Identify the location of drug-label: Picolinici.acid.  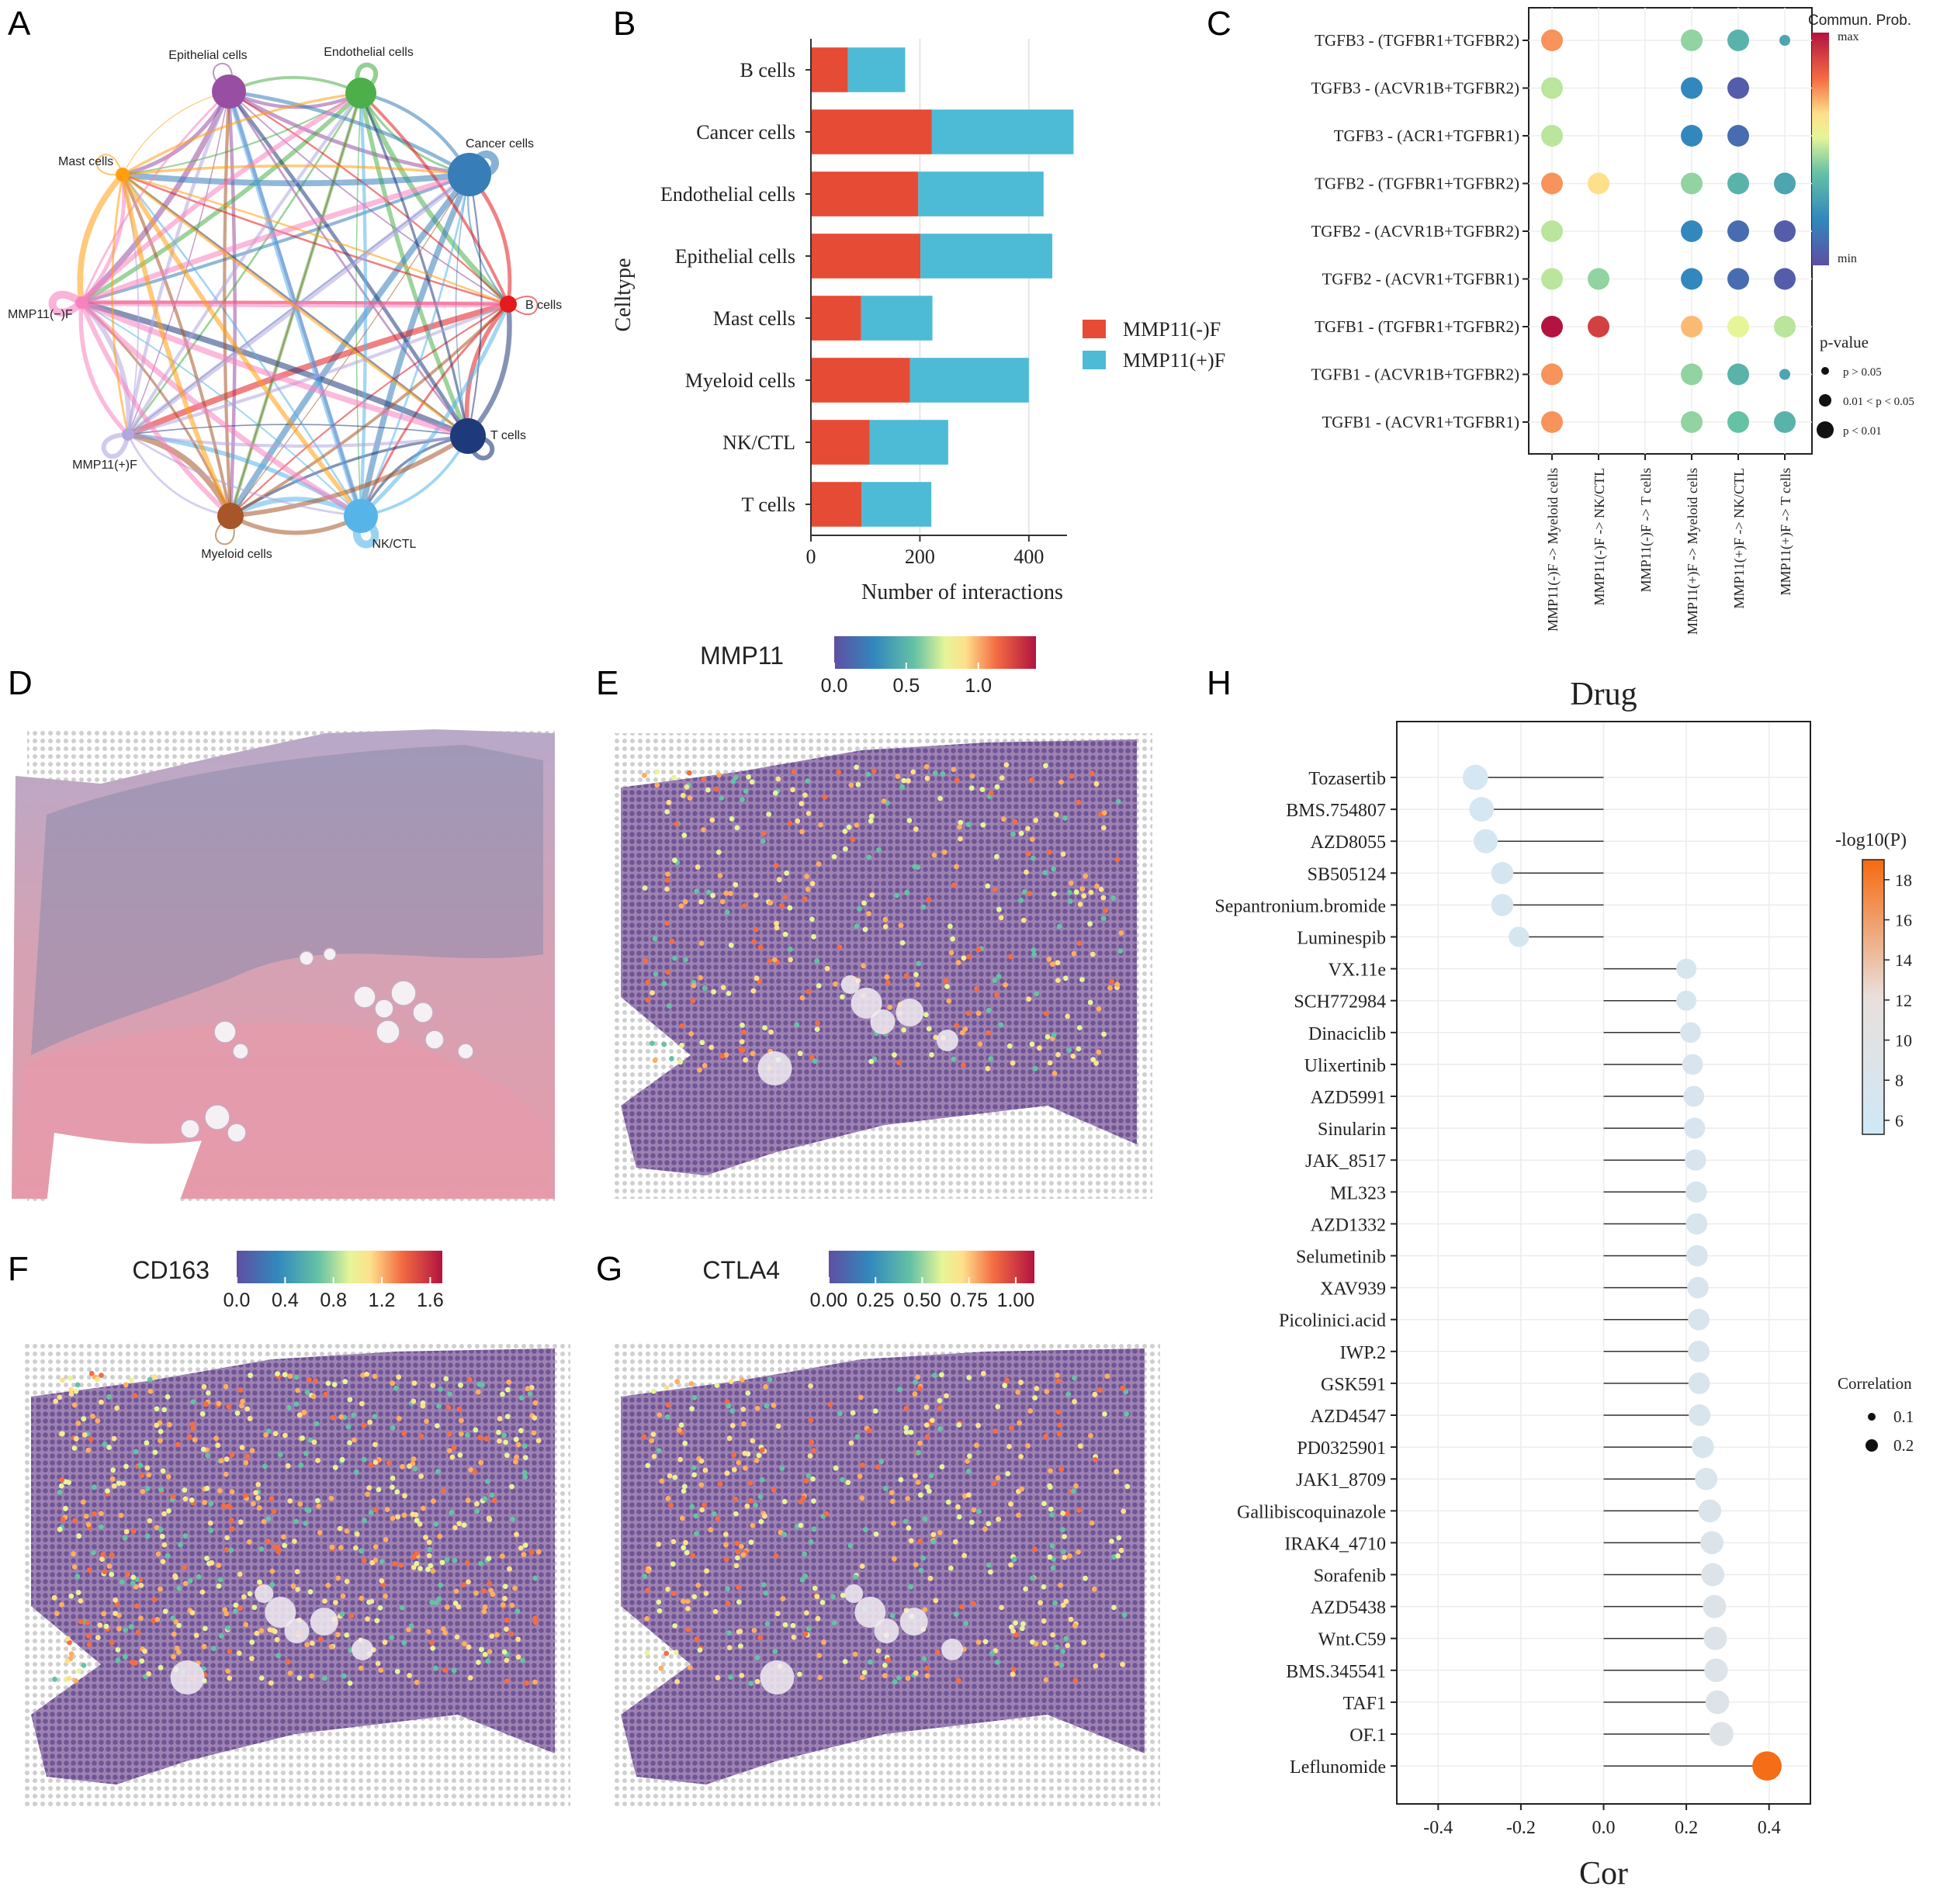
(1333, 1321).